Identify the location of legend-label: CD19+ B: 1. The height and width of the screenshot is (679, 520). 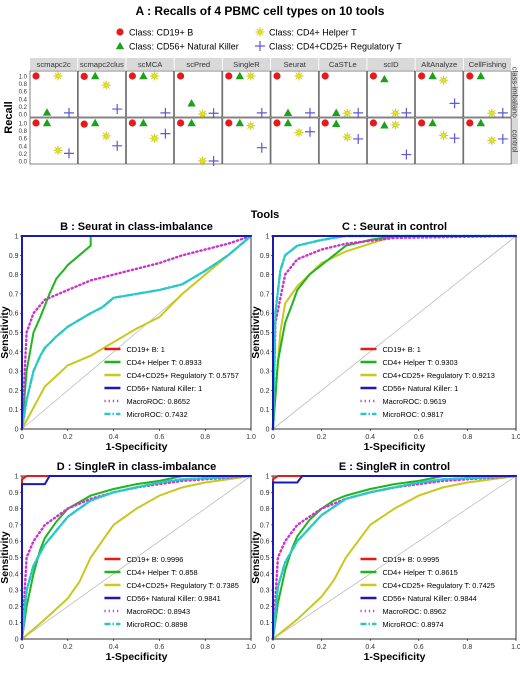
(401, 349).